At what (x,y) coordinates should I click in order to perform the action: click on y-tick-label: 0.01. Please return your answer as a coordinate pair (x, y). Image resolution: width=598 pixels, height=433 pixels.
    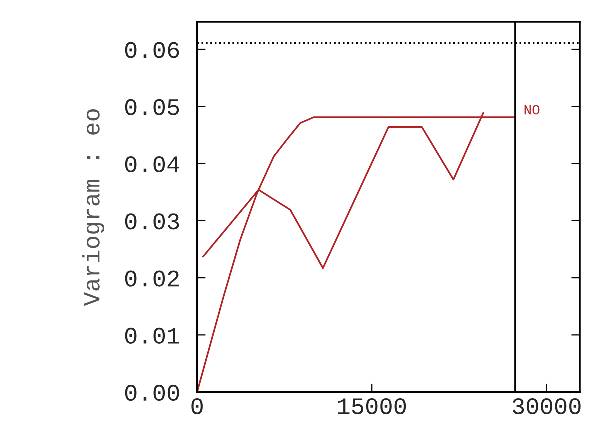
    Looking at the image, I should click on (152, 336).